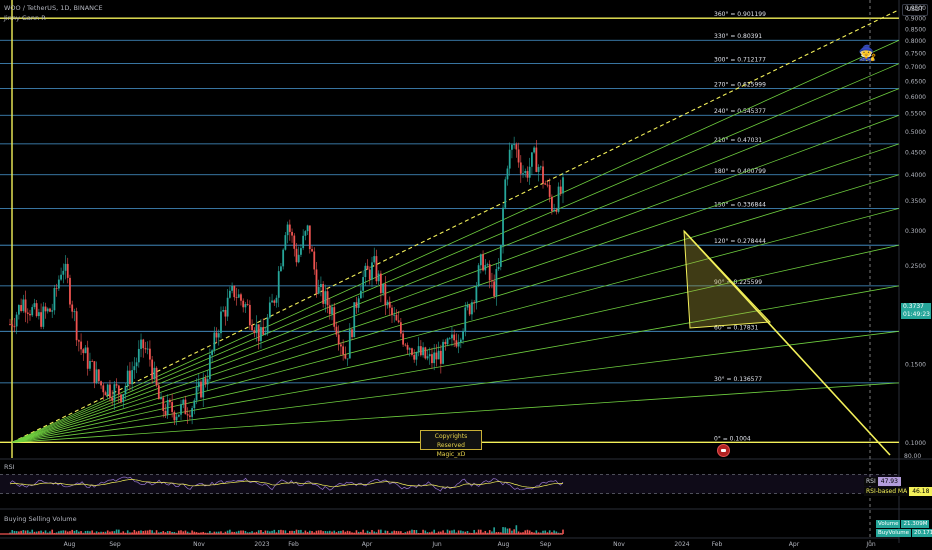  What do you see at coordinates (915, 231) in the screenshot?
I see `y-tick-label-13: 0.3000` at bounding box center [915, 231].